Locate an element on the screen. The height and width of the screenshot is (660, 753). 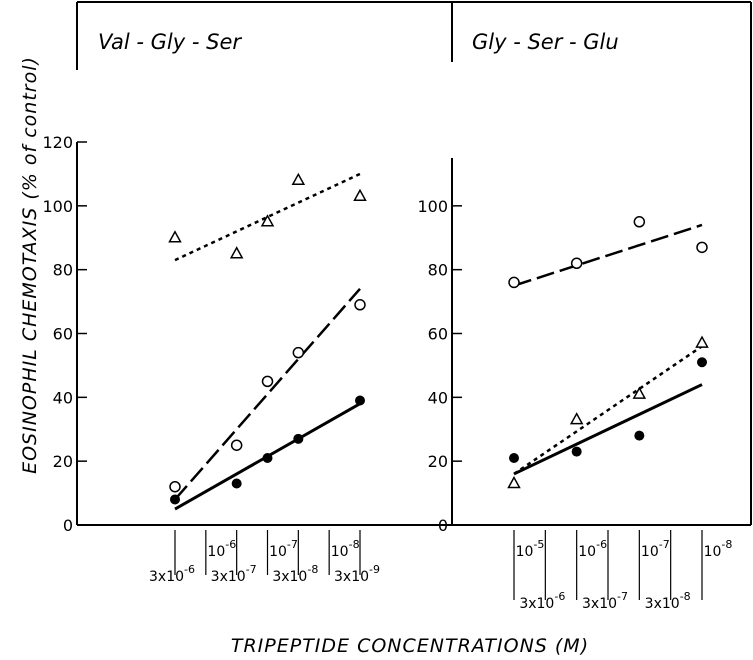
fit-line-solid is located at coordinates (608, 429).